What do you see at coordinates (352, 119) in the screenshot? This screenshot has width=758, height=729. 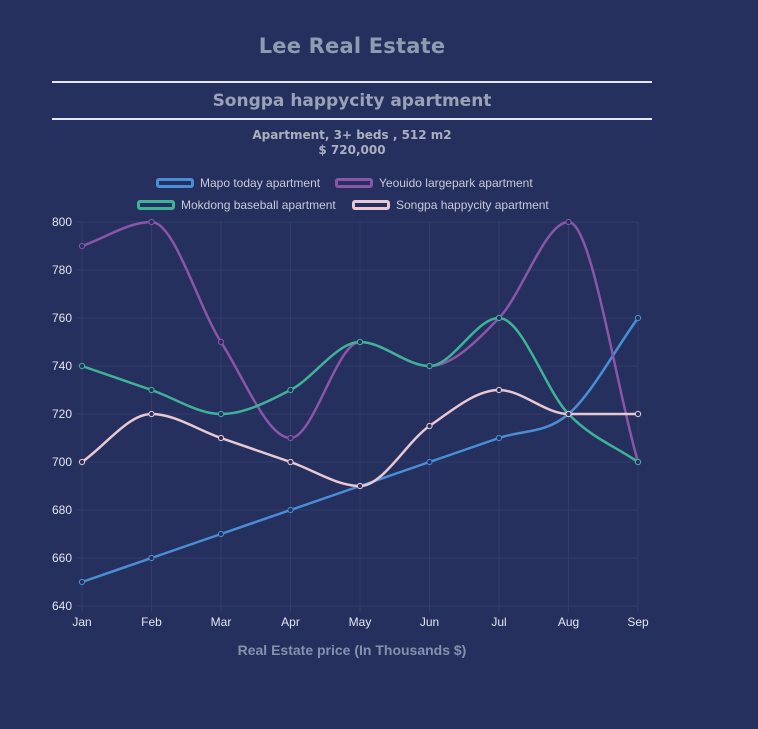 I see `bottom-divider` at bounding box center [352, 119].